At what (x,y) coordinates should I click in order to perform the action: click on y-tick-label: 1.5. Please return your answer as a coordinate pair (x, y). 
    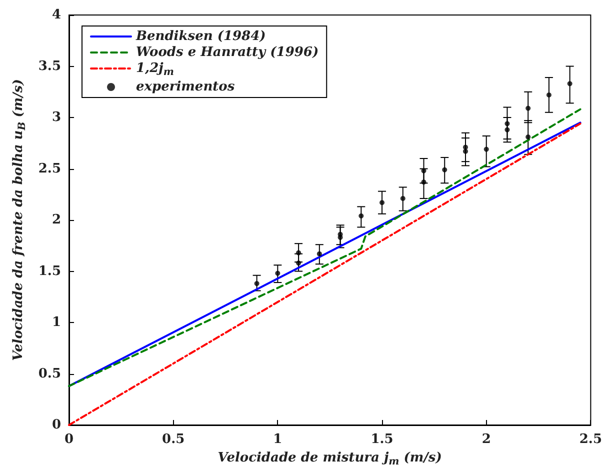
    Looking at the image, I should click on (49, 271).